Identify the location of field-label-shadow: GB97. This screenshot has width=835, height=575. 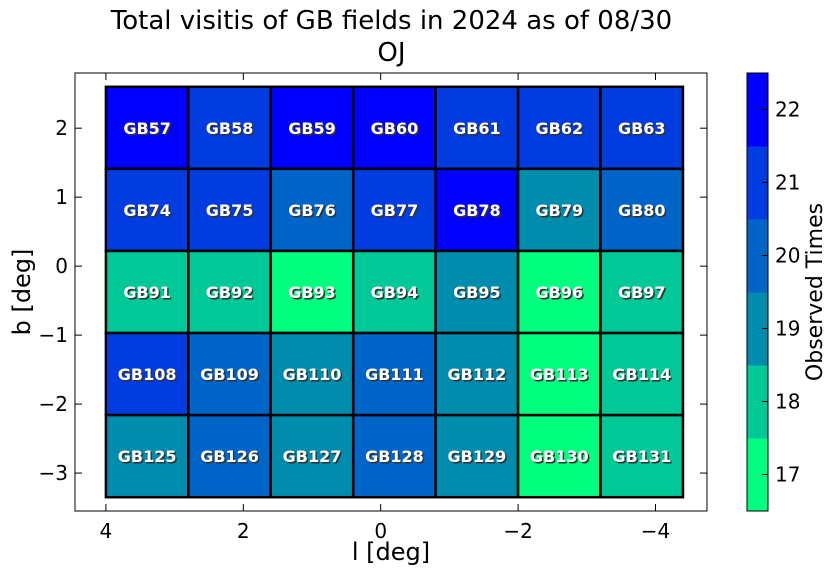
(643, 294).